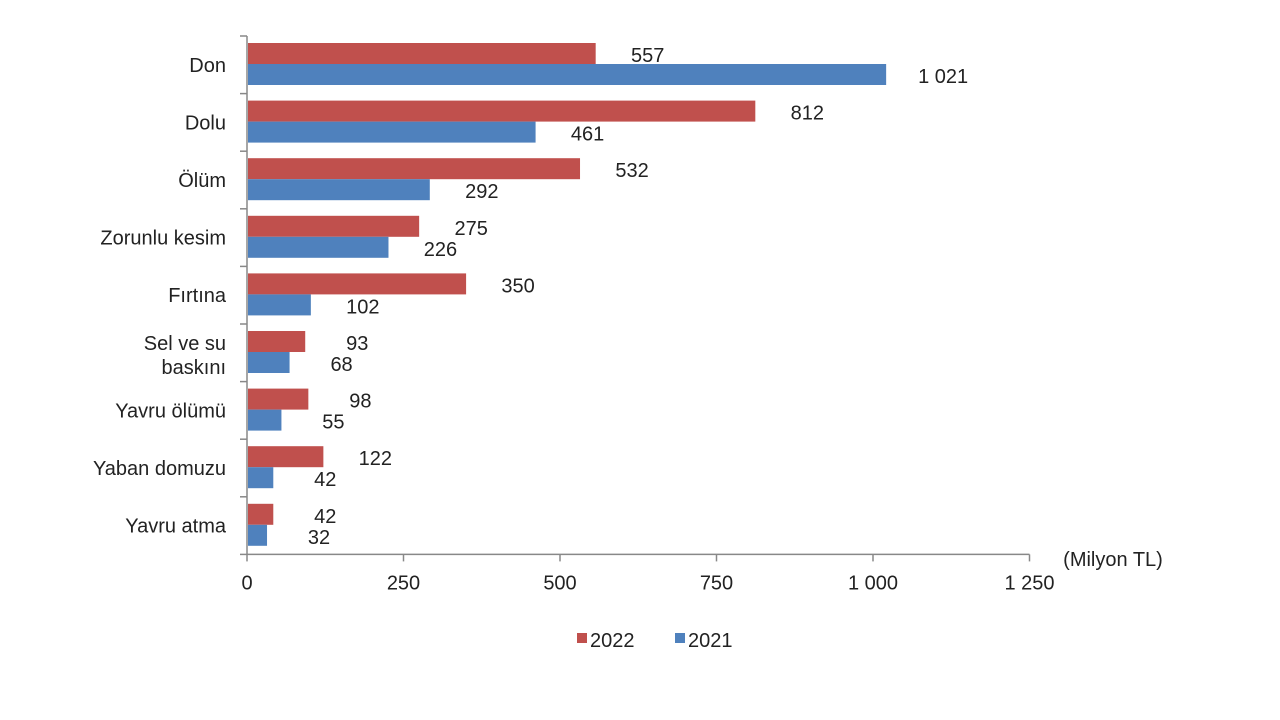 The width and height of the screenshot is (1280, 720). What do you see at coordinates (517, 286) in the screenshot?
I see `data-label-2022: 350` at bounding box center [517, 286].